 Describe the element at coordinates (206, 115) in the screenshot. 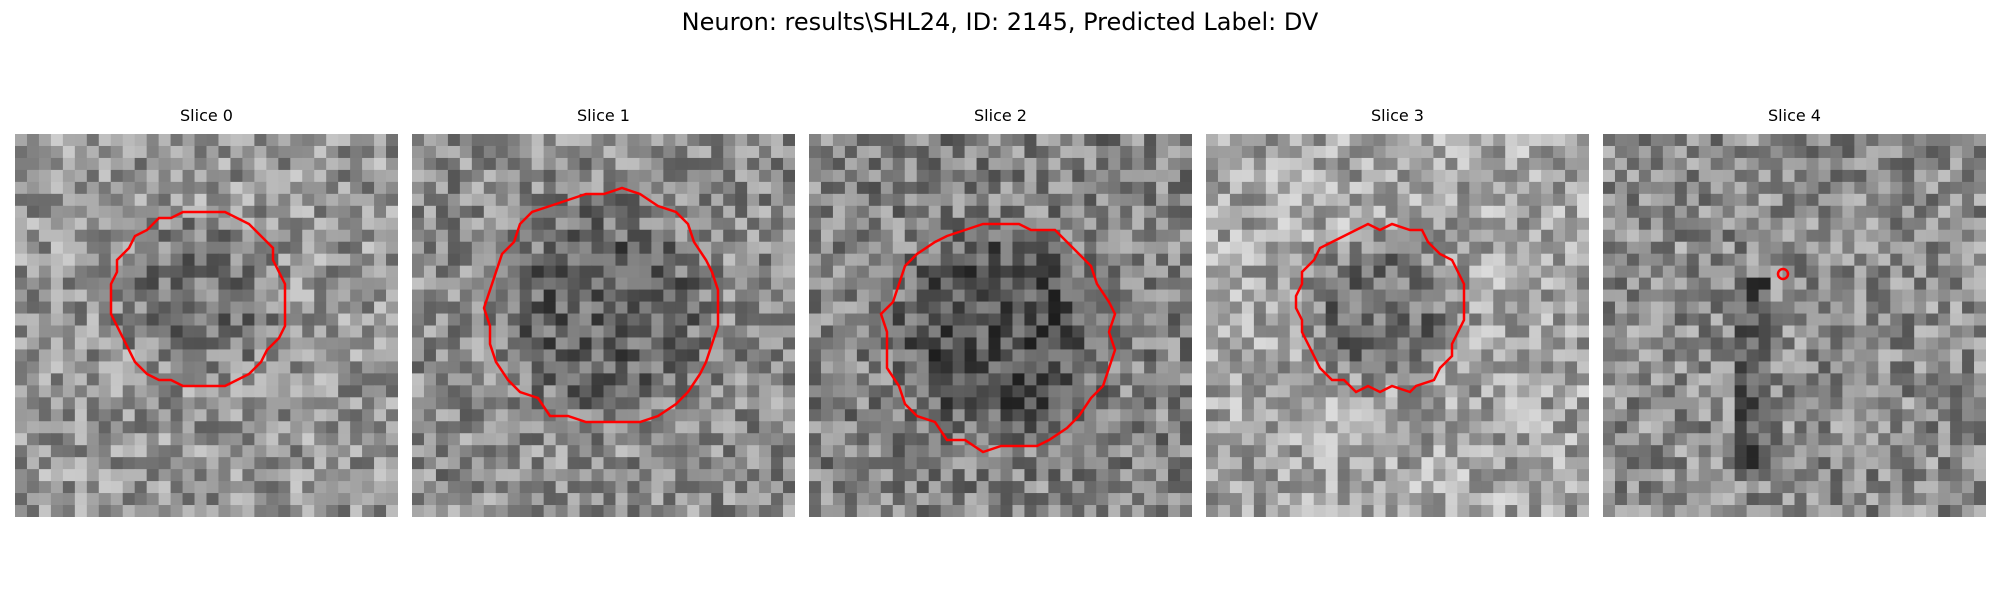

I see `slice-title: Slice 0` at that location.